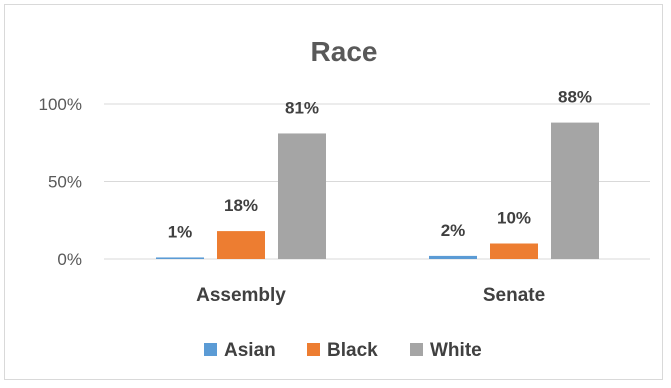 The width and height of the screenshot is (671, 388). Describe the element at coordinates (241, 295) in the screenshot. I see `x-tick-label-assembly: Assembly` at that location.